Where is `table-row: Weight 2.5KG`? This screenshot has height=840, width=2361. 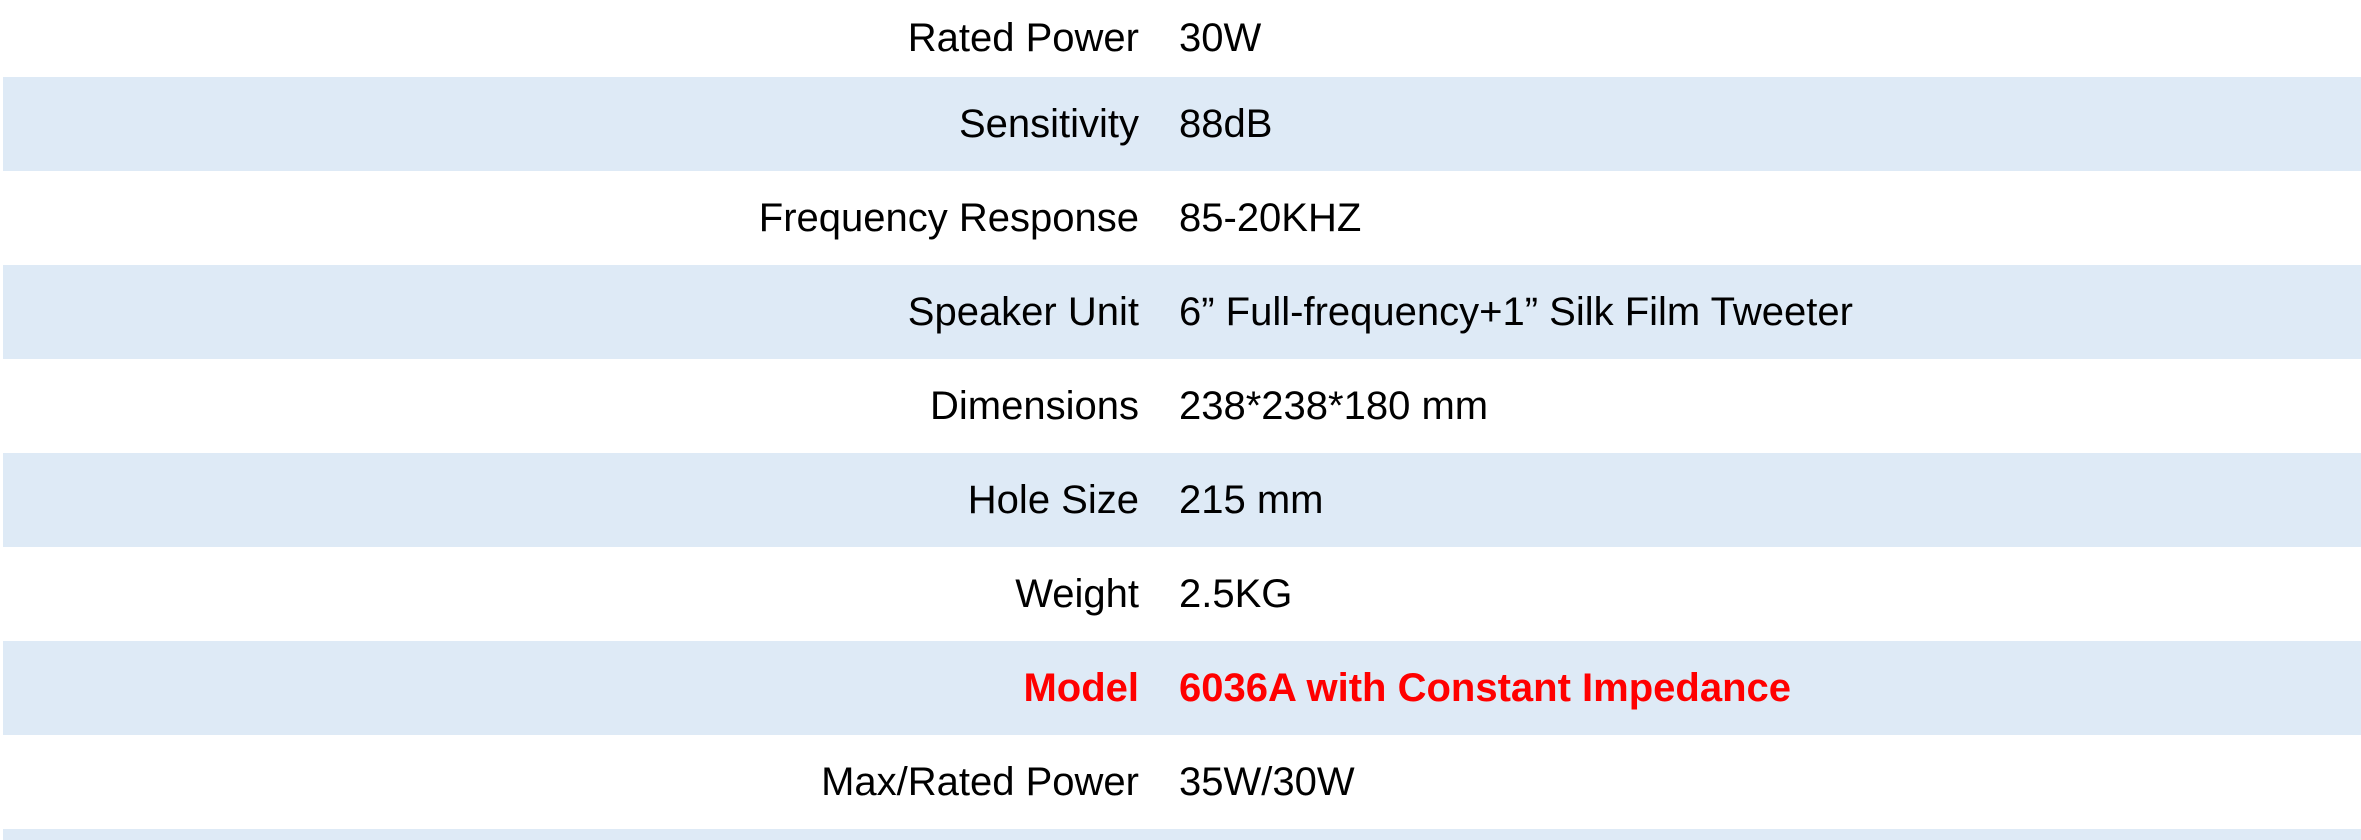 table-row: Weight 2.5KG is located at coordinates (1180, 594).